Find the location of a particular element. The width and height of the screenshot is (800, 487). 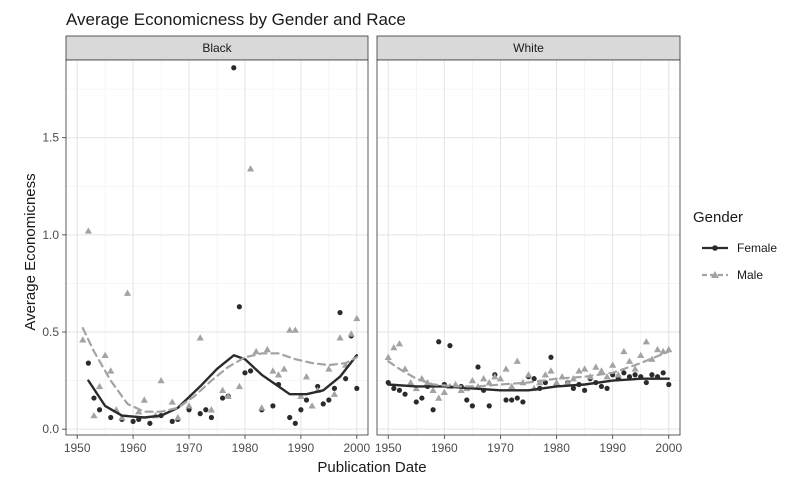

panel-strip is located at coordinates (217, 48).